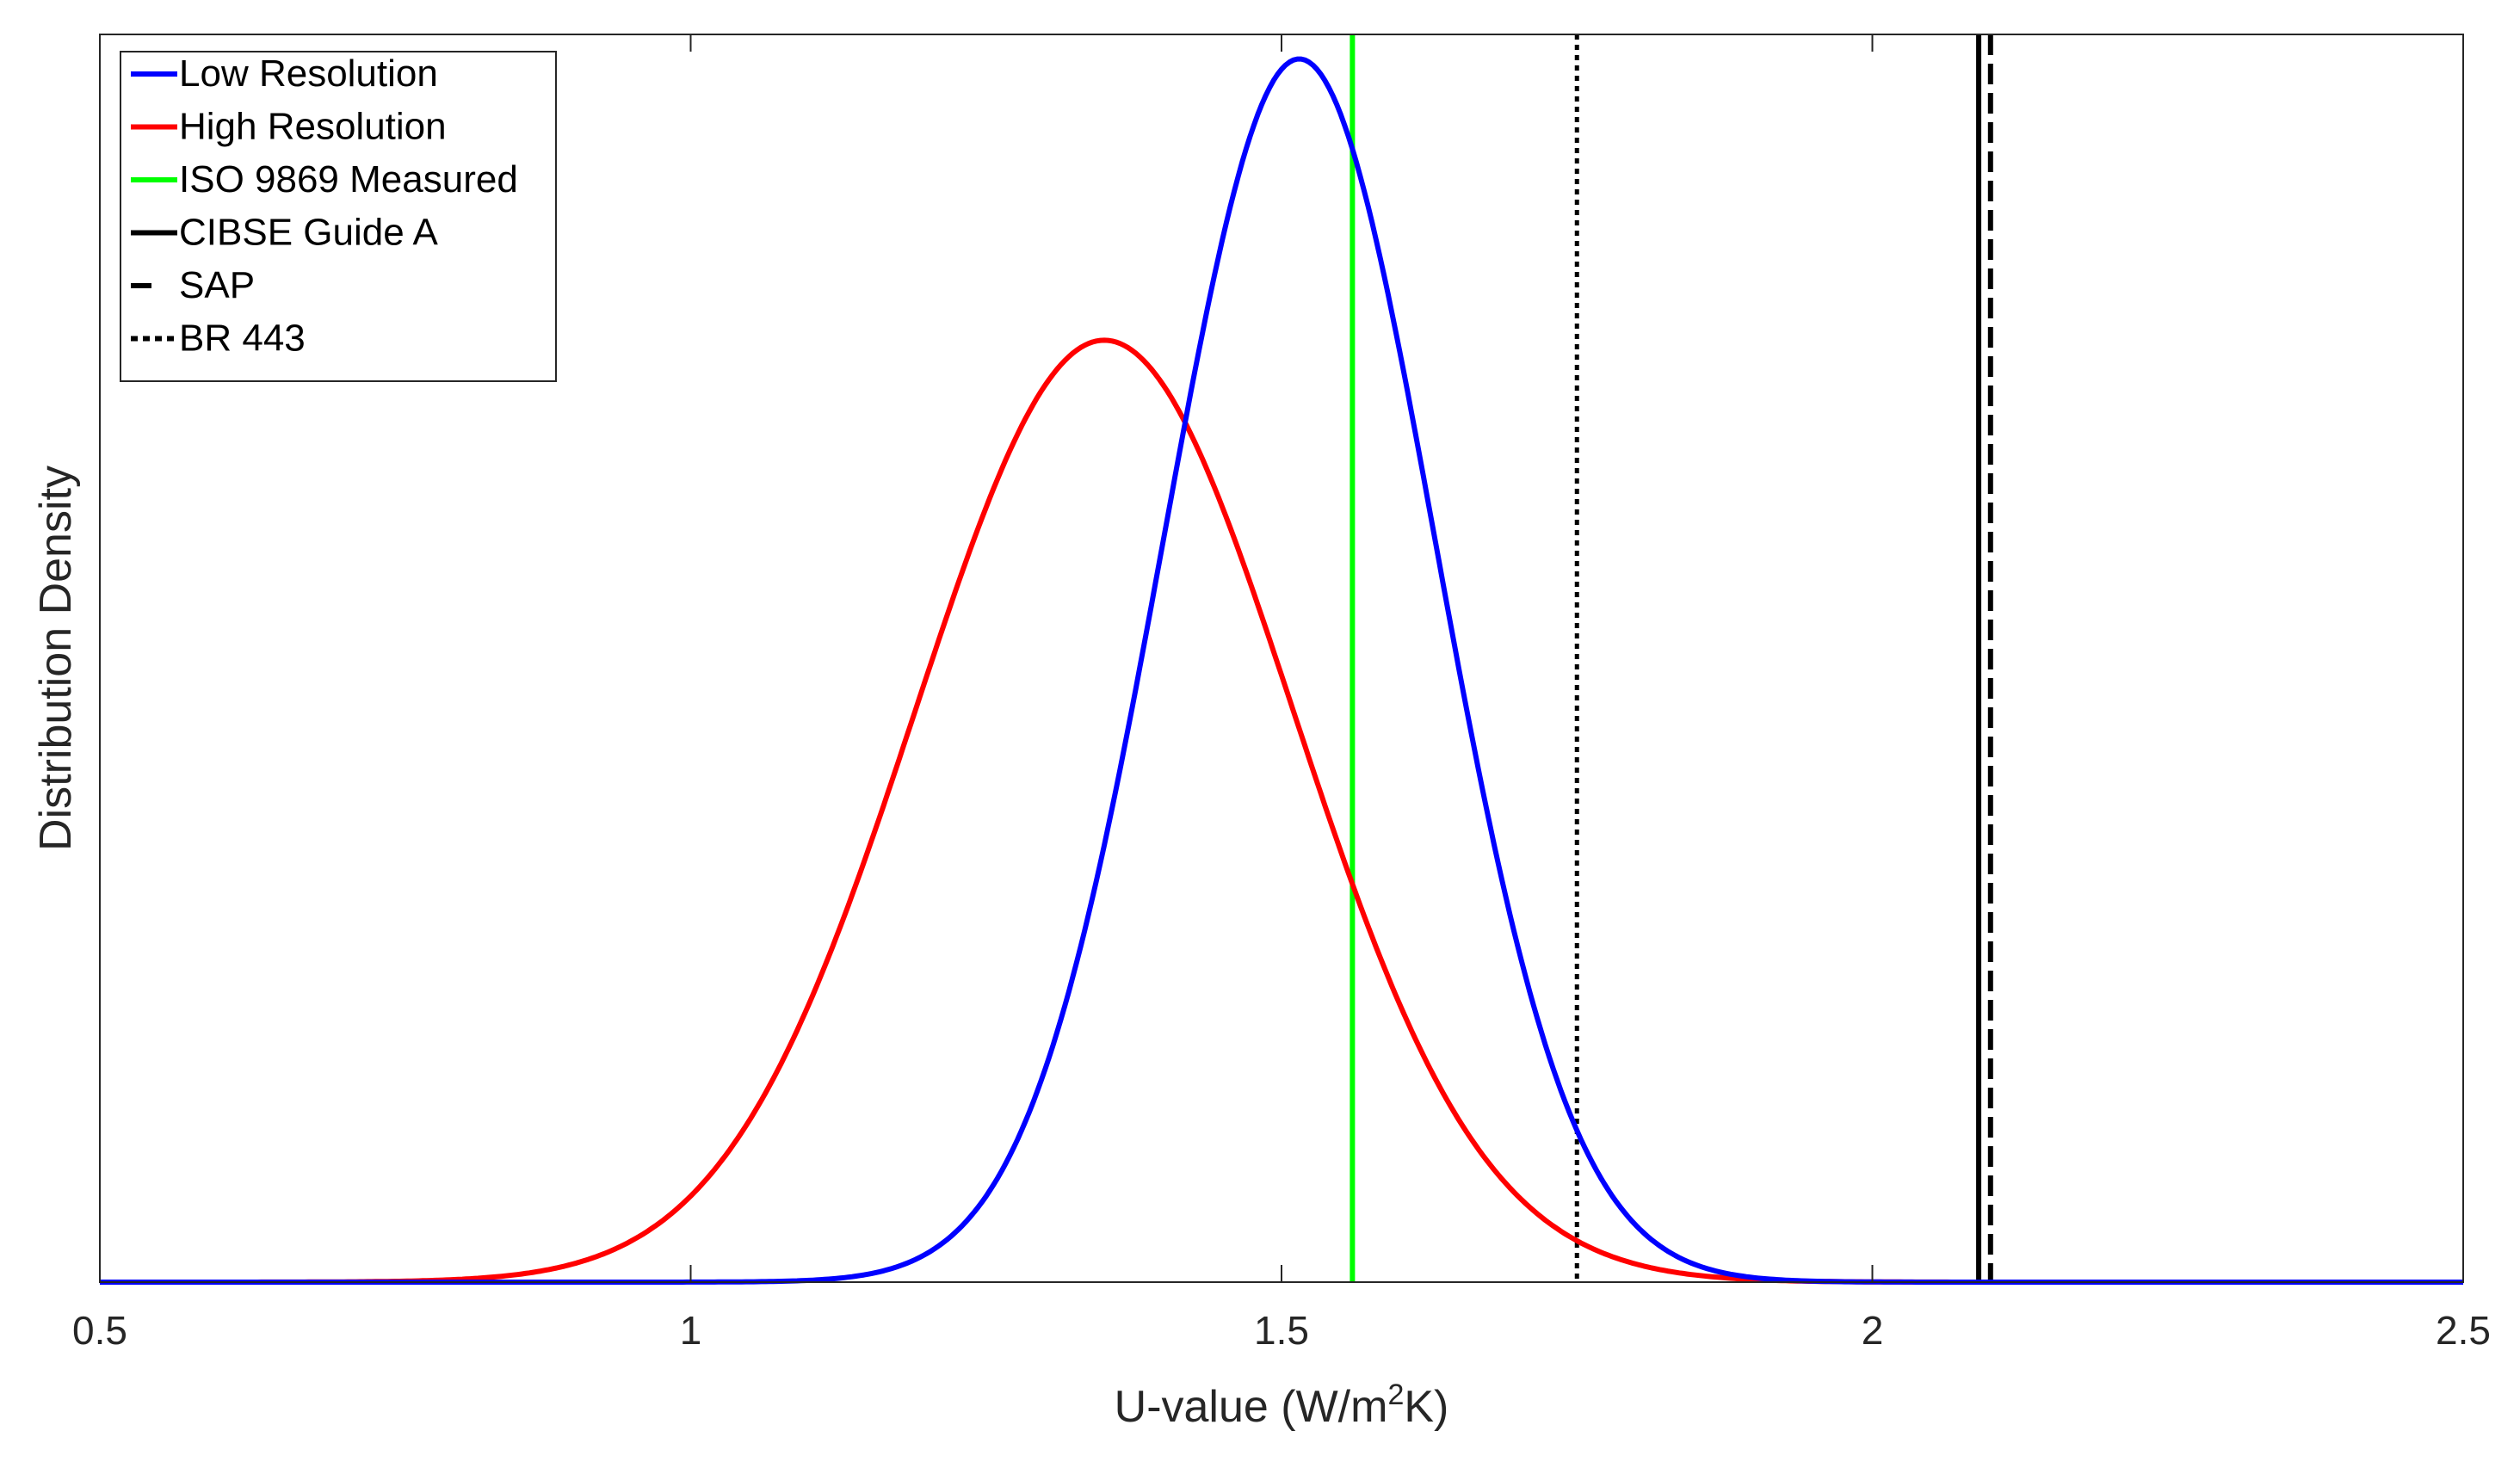 Image resolution: width=2520 pixels, height=1468 pixels. I want to click on legend-box, so click(339, 216).